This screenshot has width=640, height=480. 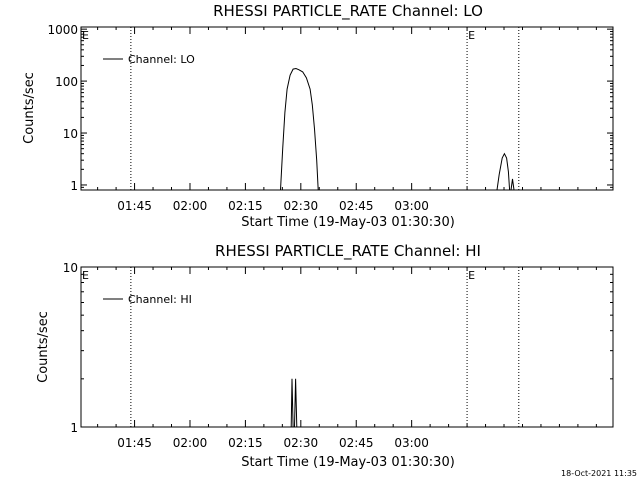 What do you see at coordinates (348, 251) in the screenshot?
I see `chart-title: RHESSI PARTICLE_RATE Channel: HI` at bounding box center [348, 251].